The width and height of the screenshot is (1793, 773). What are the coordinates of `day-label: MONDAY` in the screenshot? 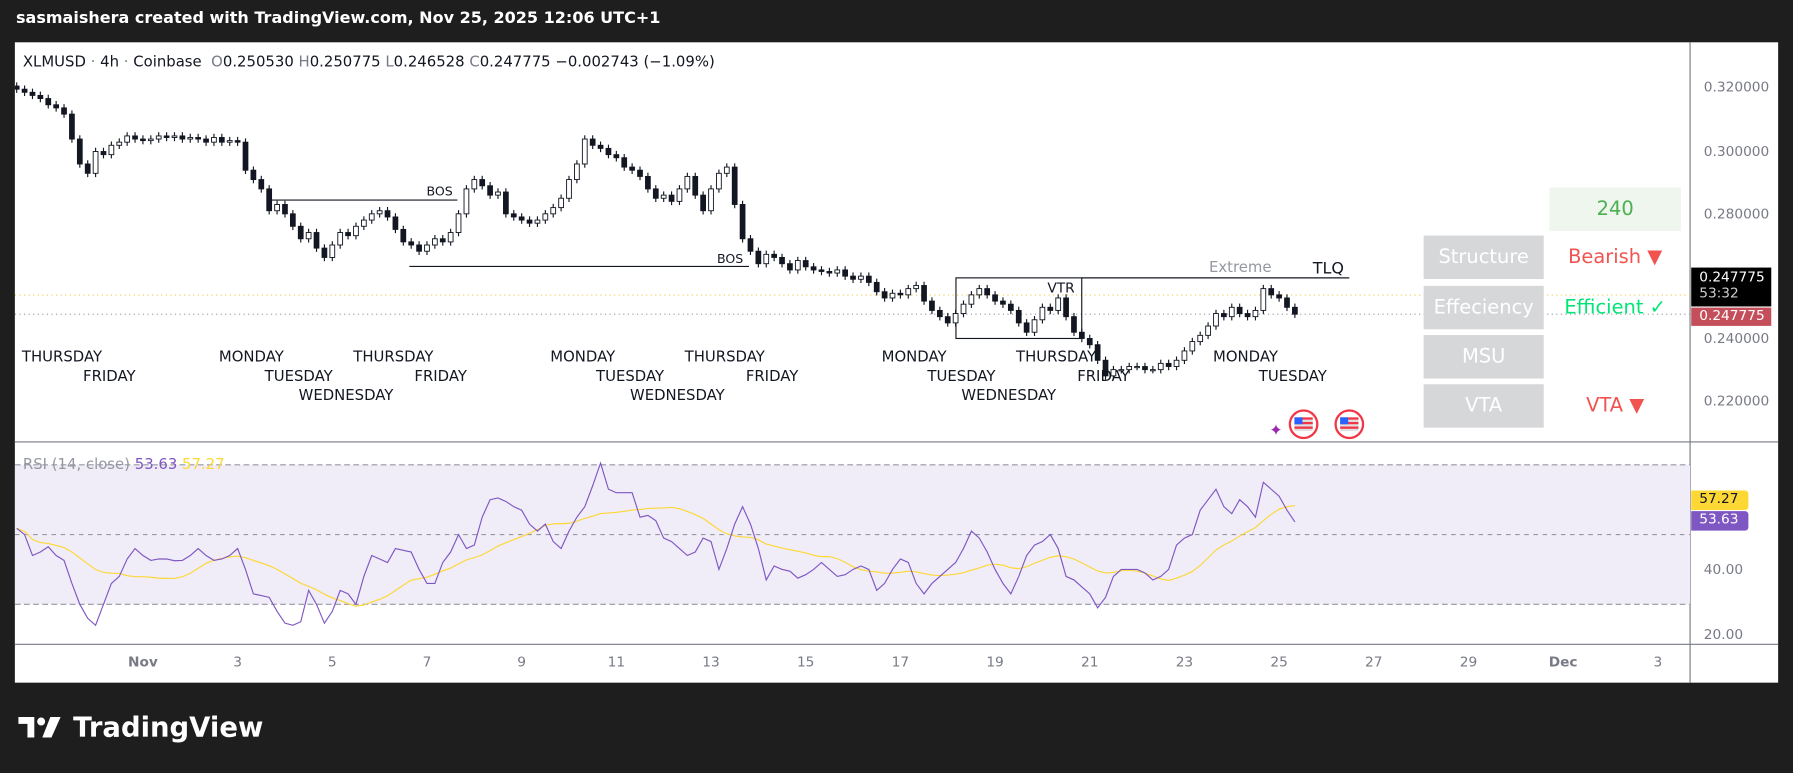 It's located at (1246, 356).